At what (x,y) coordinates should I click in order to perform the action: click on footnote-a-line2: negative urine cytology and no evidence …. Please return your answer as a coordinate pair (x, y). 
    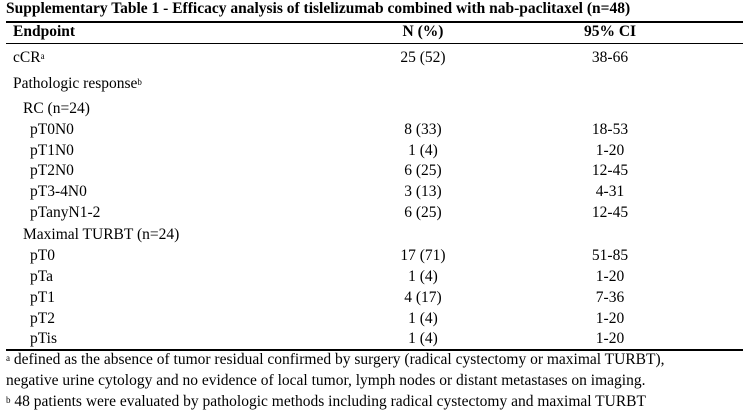
    Looking at the image, I should click on (326, 380).